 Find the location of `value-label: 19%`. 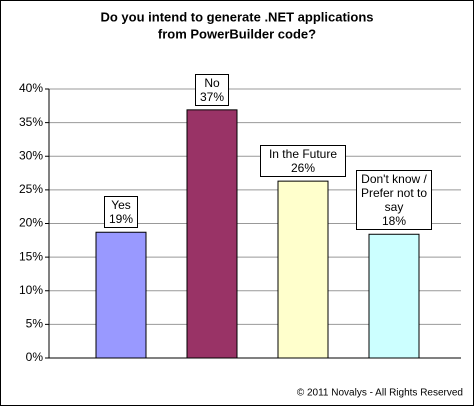

value-label: 19% is located at coordinates (121, 219).